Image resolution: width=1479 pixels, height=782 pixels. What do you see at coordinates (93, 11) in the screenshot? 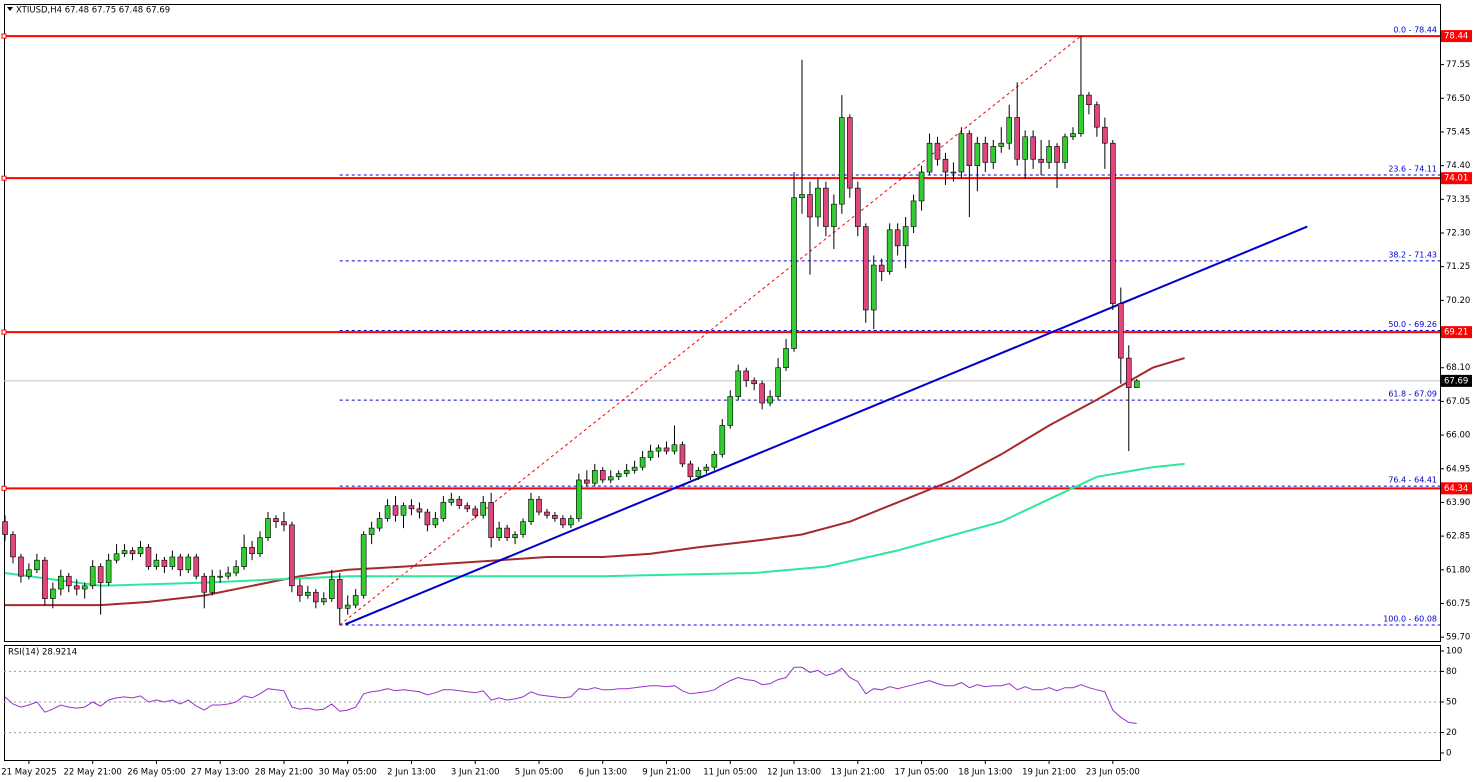
I see `chart-title: XTIUSD,H4 67.48 67.75 67.48 67.69` at bounding box center [93, 11].